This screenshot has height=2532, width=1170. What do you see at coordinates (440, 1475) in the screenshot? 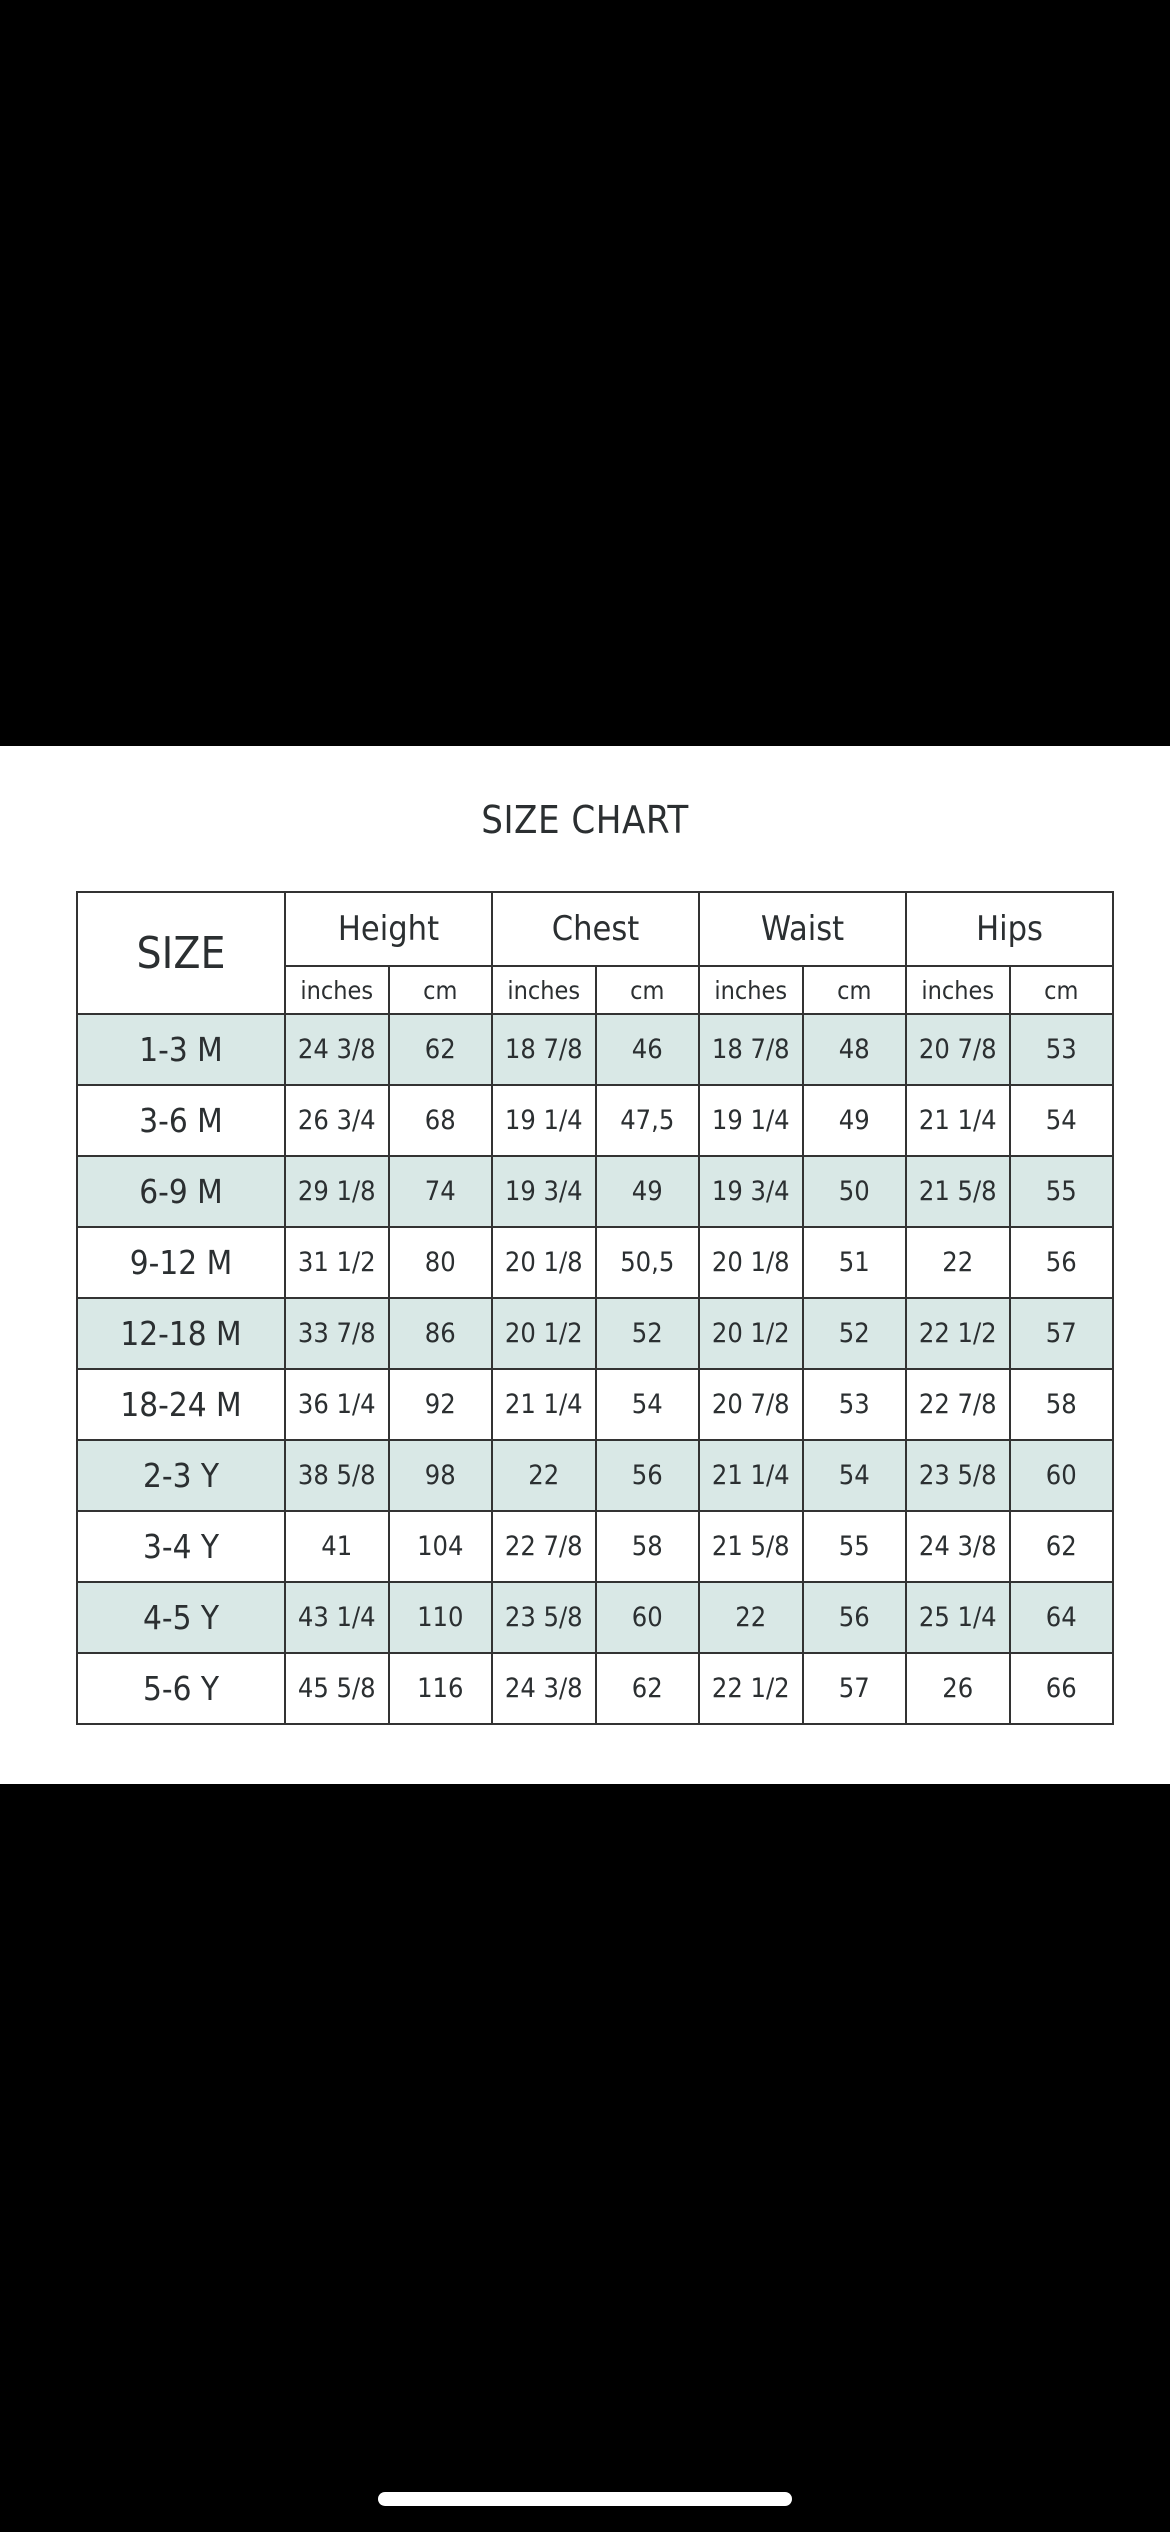
I see `value-cell: 98` at bounding box center [440, 1475].